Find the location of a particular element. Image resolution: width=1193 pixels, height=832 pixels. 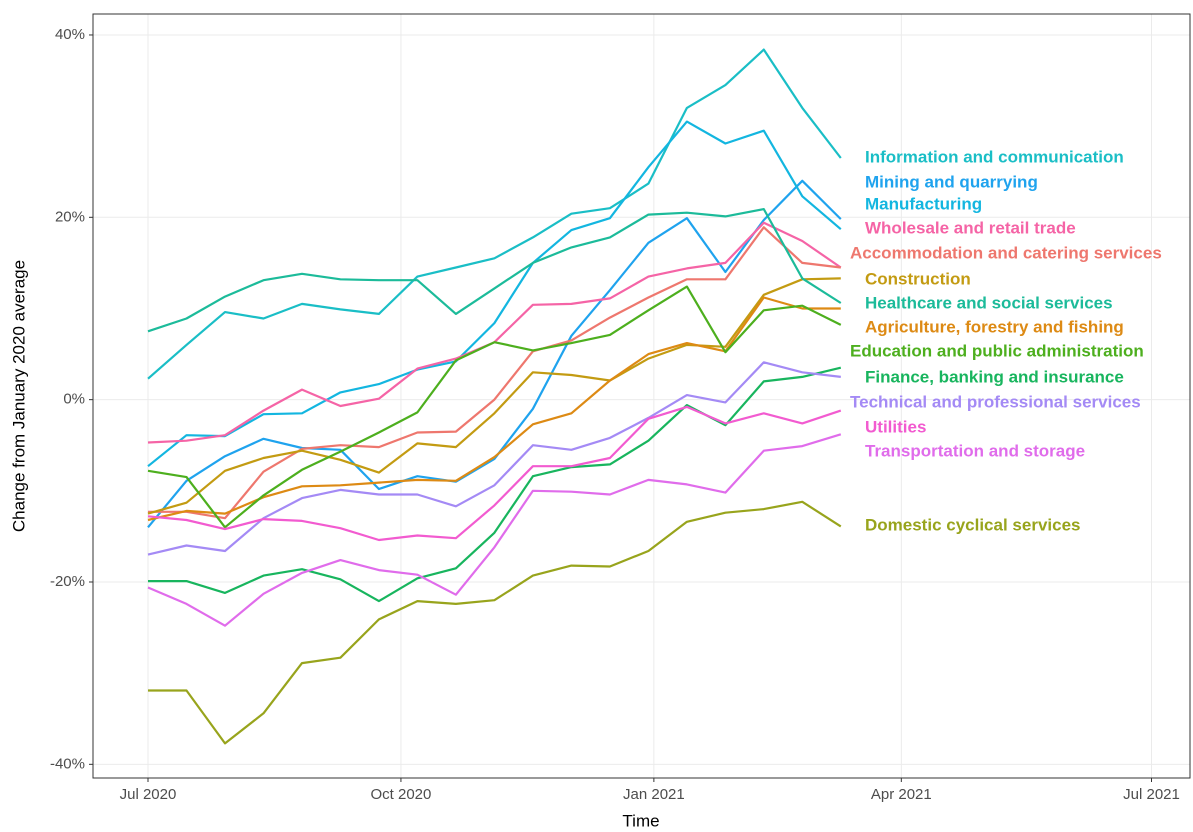

y-tick-label: 40% is located at coordinates (70, 34).